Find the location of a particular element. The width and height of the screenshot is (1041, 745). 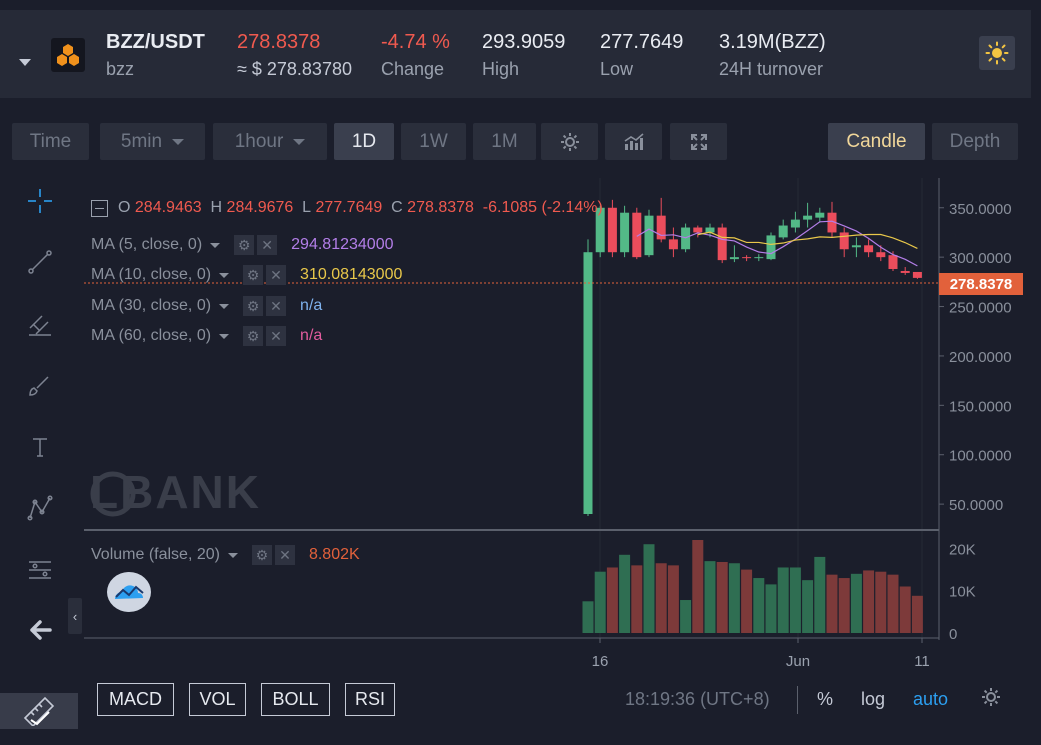

utc-clock: 18:19:36 (UTC+8) is located at coordinates (697, 699).